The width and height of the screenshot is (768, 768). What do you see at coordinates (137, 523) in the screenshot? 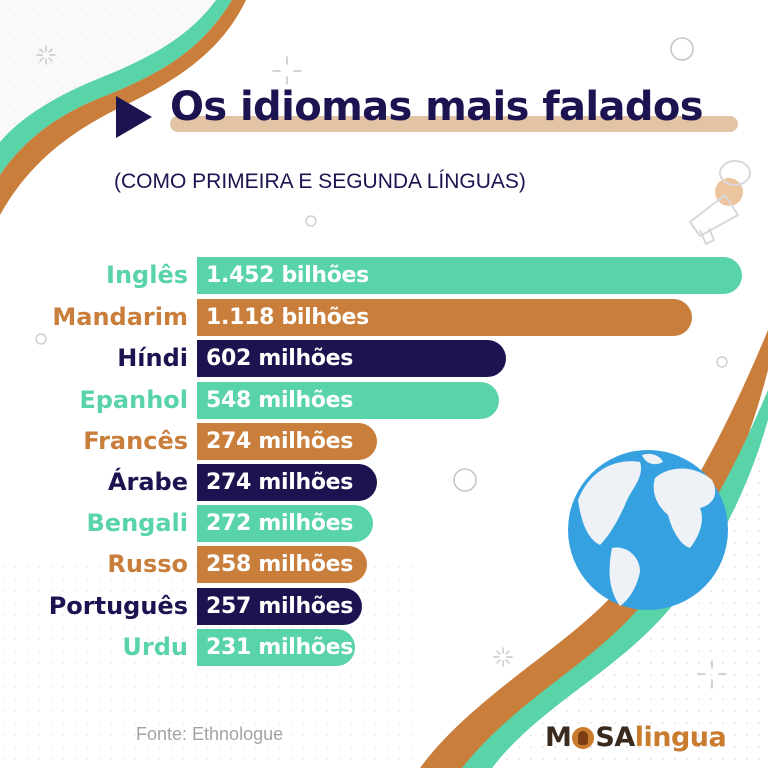
I see `language-label: Bengali` at bounding box center [137, 523].